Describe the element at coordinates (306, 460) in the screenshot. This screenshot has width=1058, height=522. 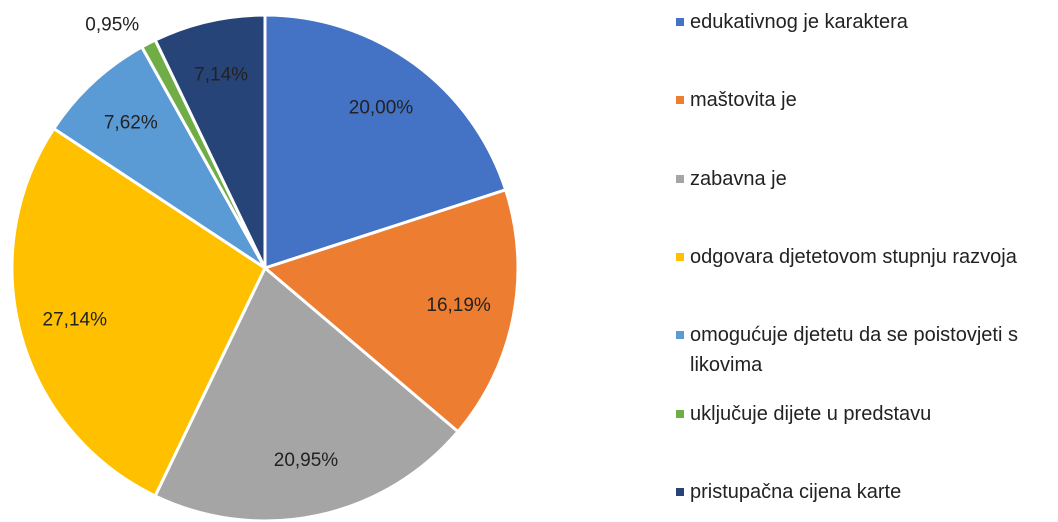
I see `data-label: 20,95%` at that location.